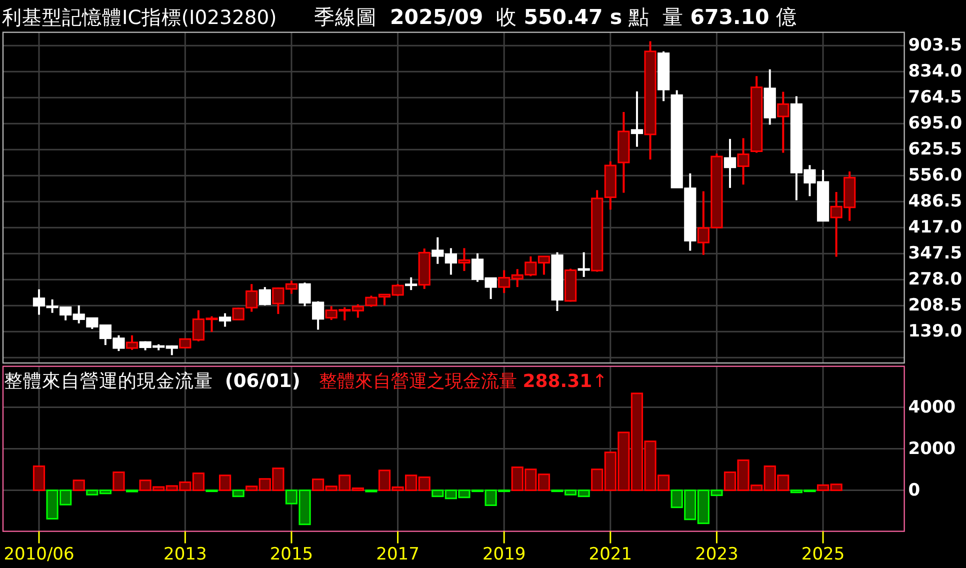 Image resolution: width=966 pixels, height=568 pixels. Describe the element at coordinates (935, 306) in the screenshot. I see `y-tick-label: 208.5` at that location.